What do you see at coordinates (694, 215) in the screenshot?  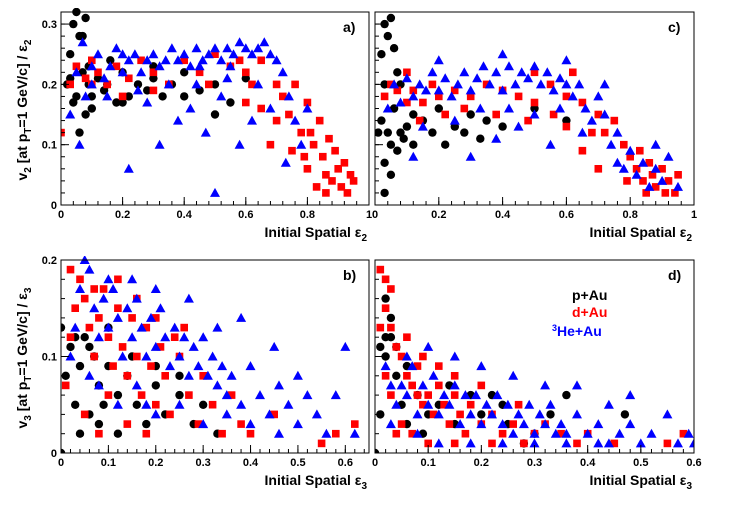 I see `x-tick-label-c-5: 1` at bounding box center [694, 215].